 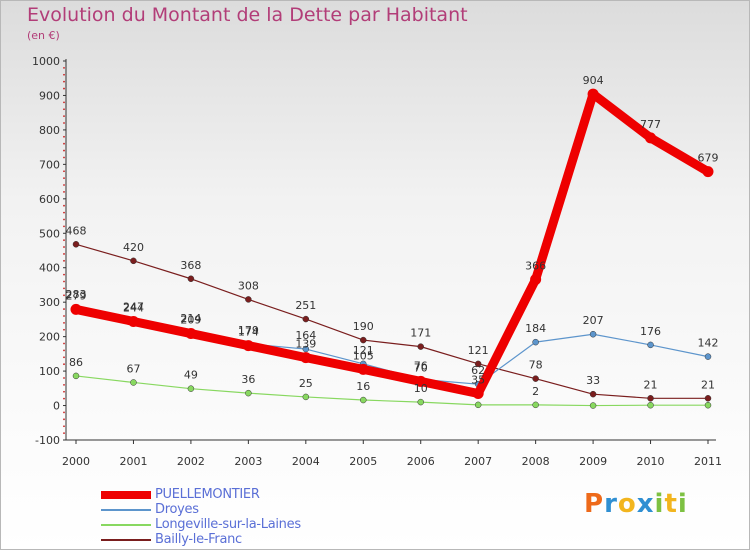 What do you see at coordinates (46, 61) in the screenshot?
I see `y-tick-label: 1000` at bounding box center [46, 61].